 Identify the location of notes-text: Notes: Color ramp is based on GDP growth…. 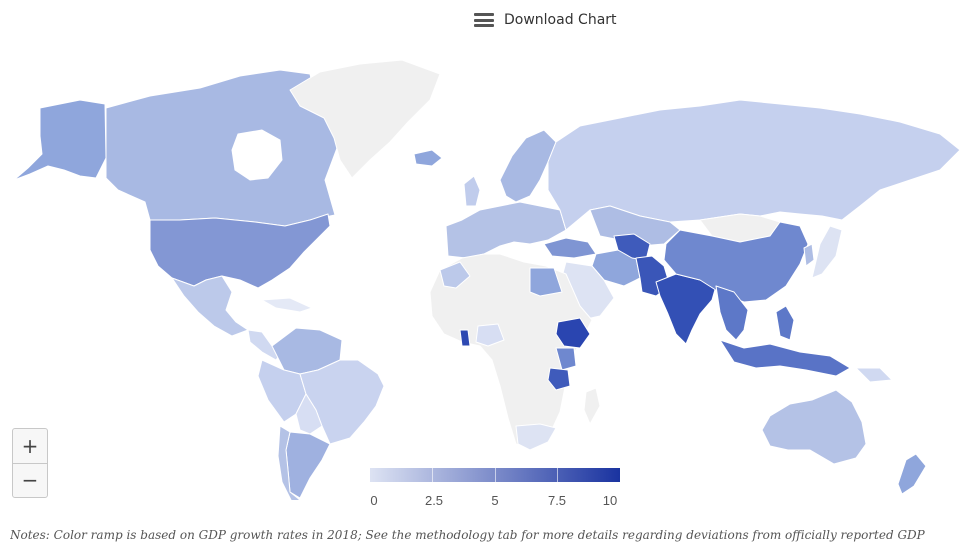
(467, 535).